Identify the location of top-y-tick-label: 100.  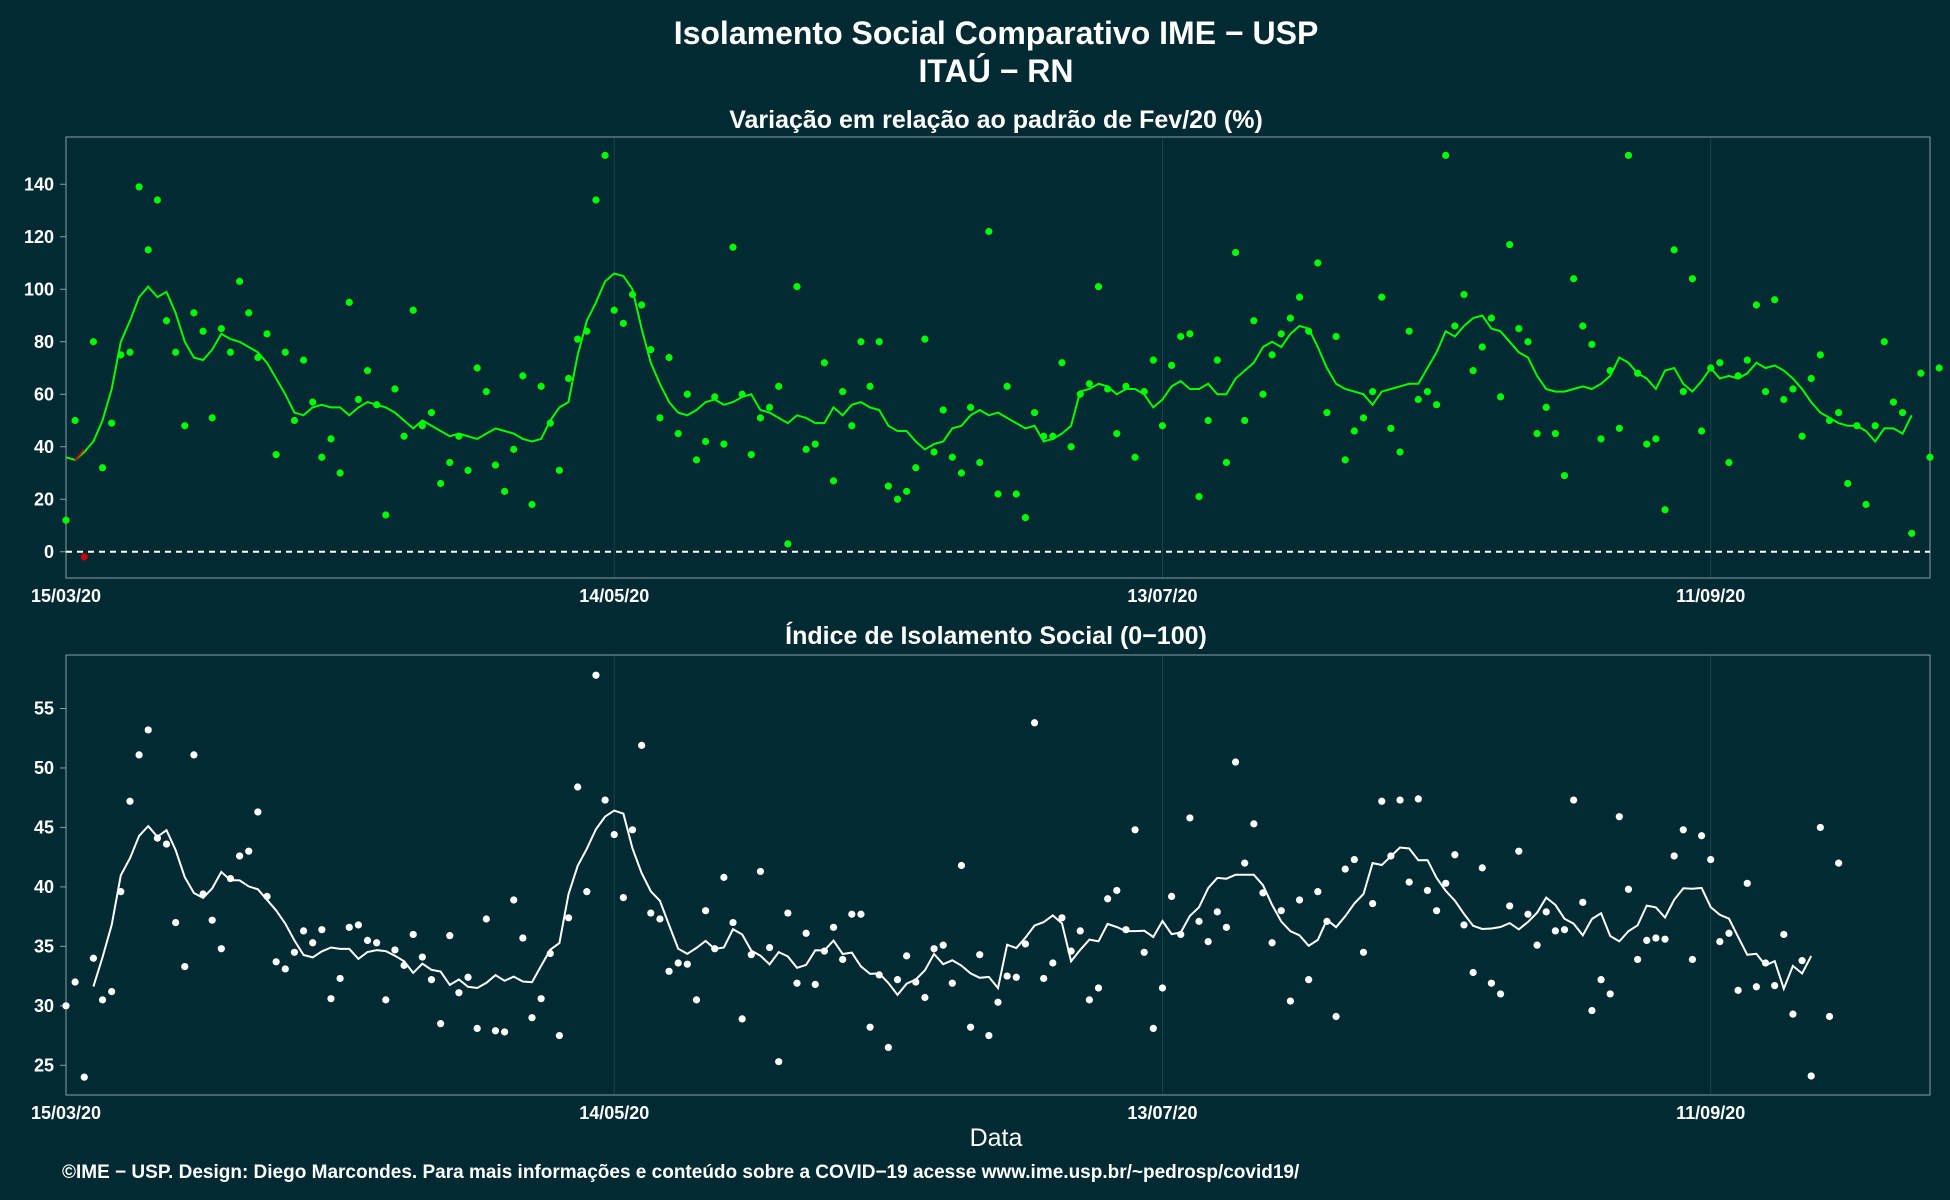
(39, 289).